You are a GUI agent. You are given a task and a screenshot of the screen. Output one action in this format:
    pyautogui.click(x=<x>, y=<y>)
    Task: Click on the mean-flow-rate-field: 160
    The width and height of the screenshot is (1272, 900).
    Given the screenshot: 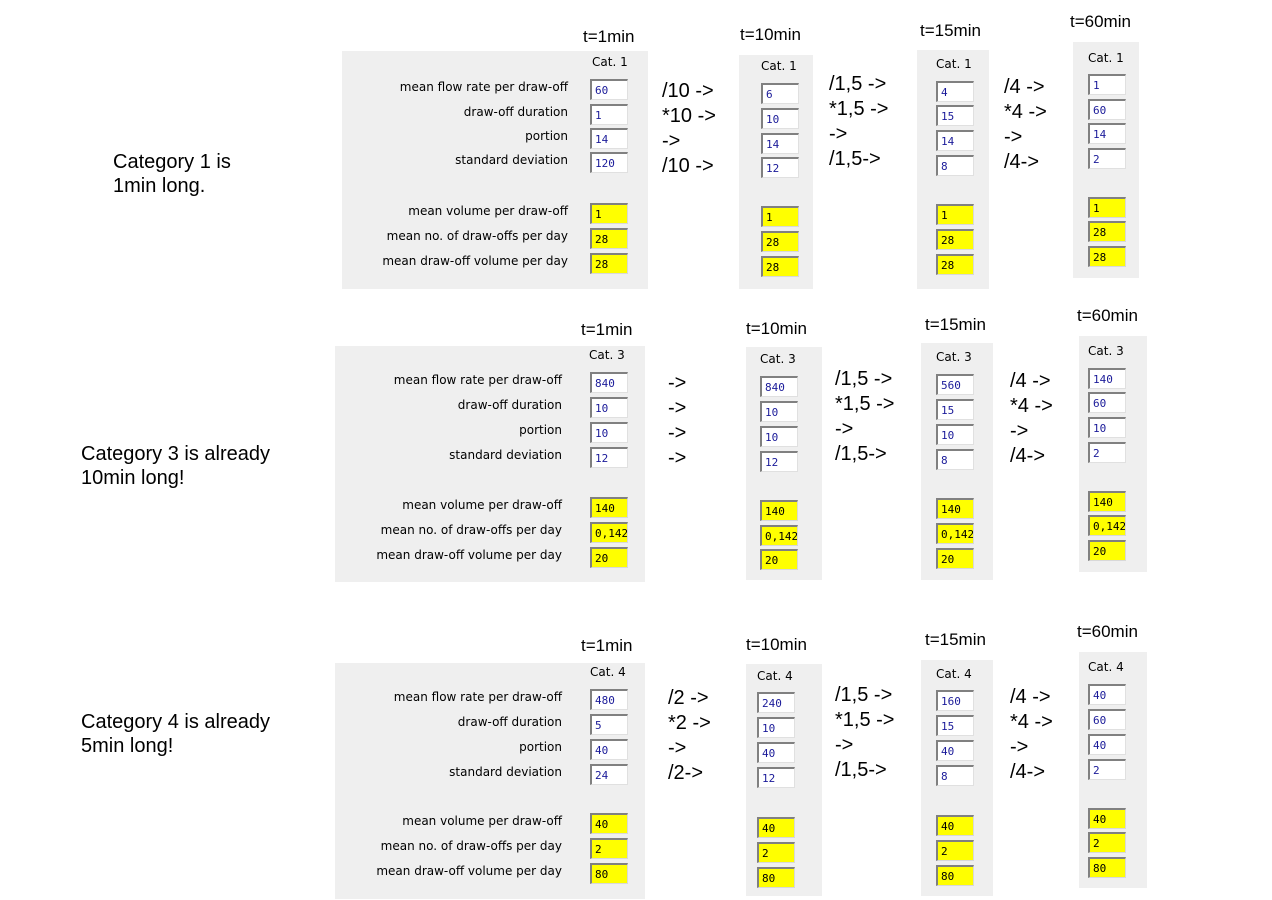 What is the action you would take?
    pyautogui.click(x=955, y=700)
    